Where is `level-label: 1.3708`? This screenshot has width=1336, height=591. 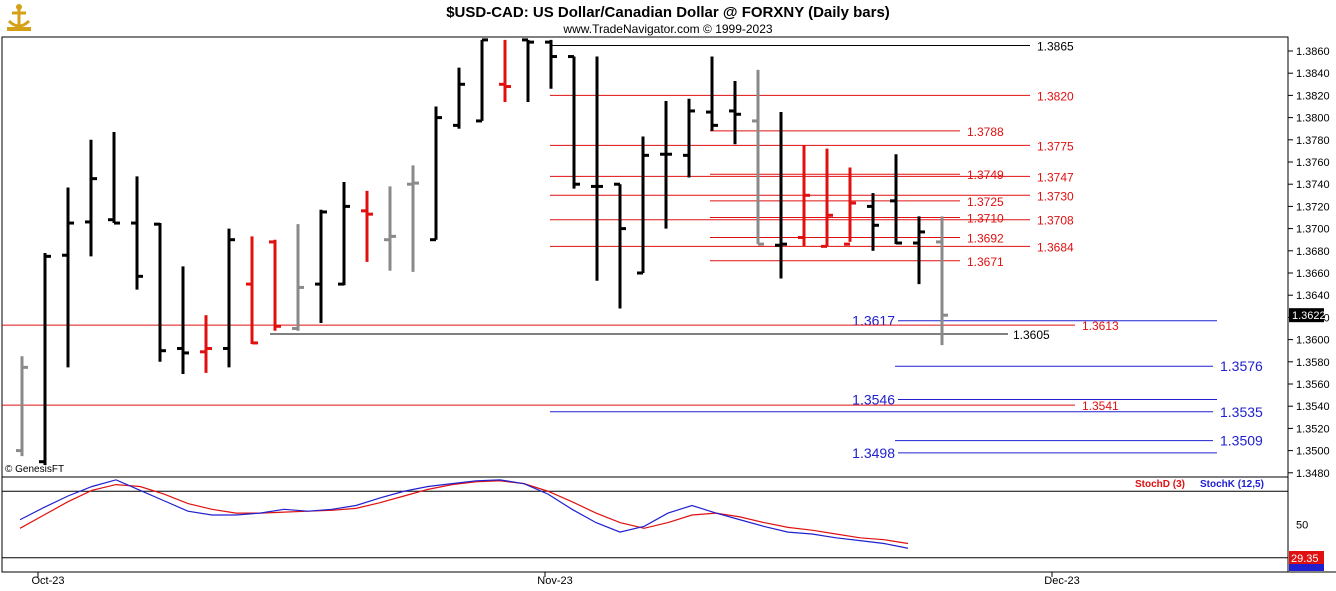
level-label: 1.3708 is located at coordinates (1055, 221).